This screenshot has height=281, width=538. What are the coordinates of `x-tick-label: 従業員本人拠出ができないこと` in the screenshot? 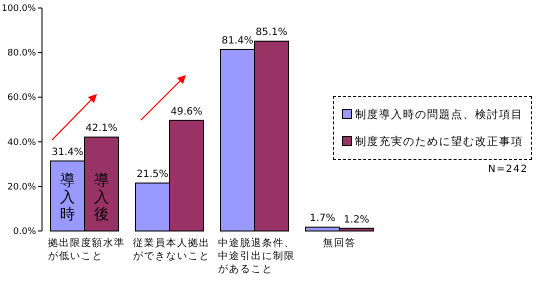 It's located at (172, 250).